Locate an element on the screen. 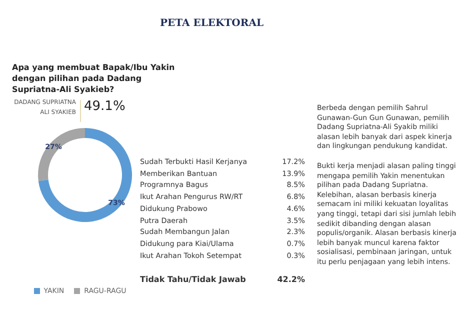 Image resolution: width=465 pixels, height=332 pixels. text: Tidak Tahu/Tidak Jawab is located at coordinates (193, 280).